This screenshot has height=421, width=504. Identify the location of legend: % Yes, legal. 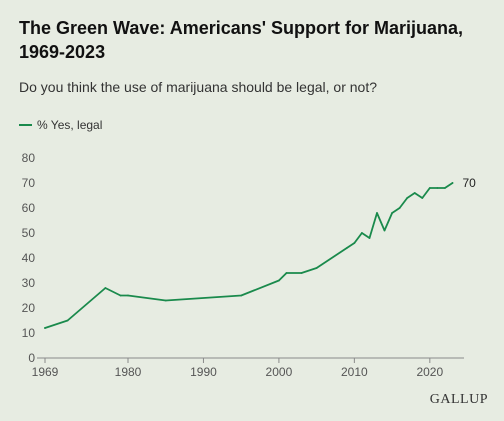
(60, 125).